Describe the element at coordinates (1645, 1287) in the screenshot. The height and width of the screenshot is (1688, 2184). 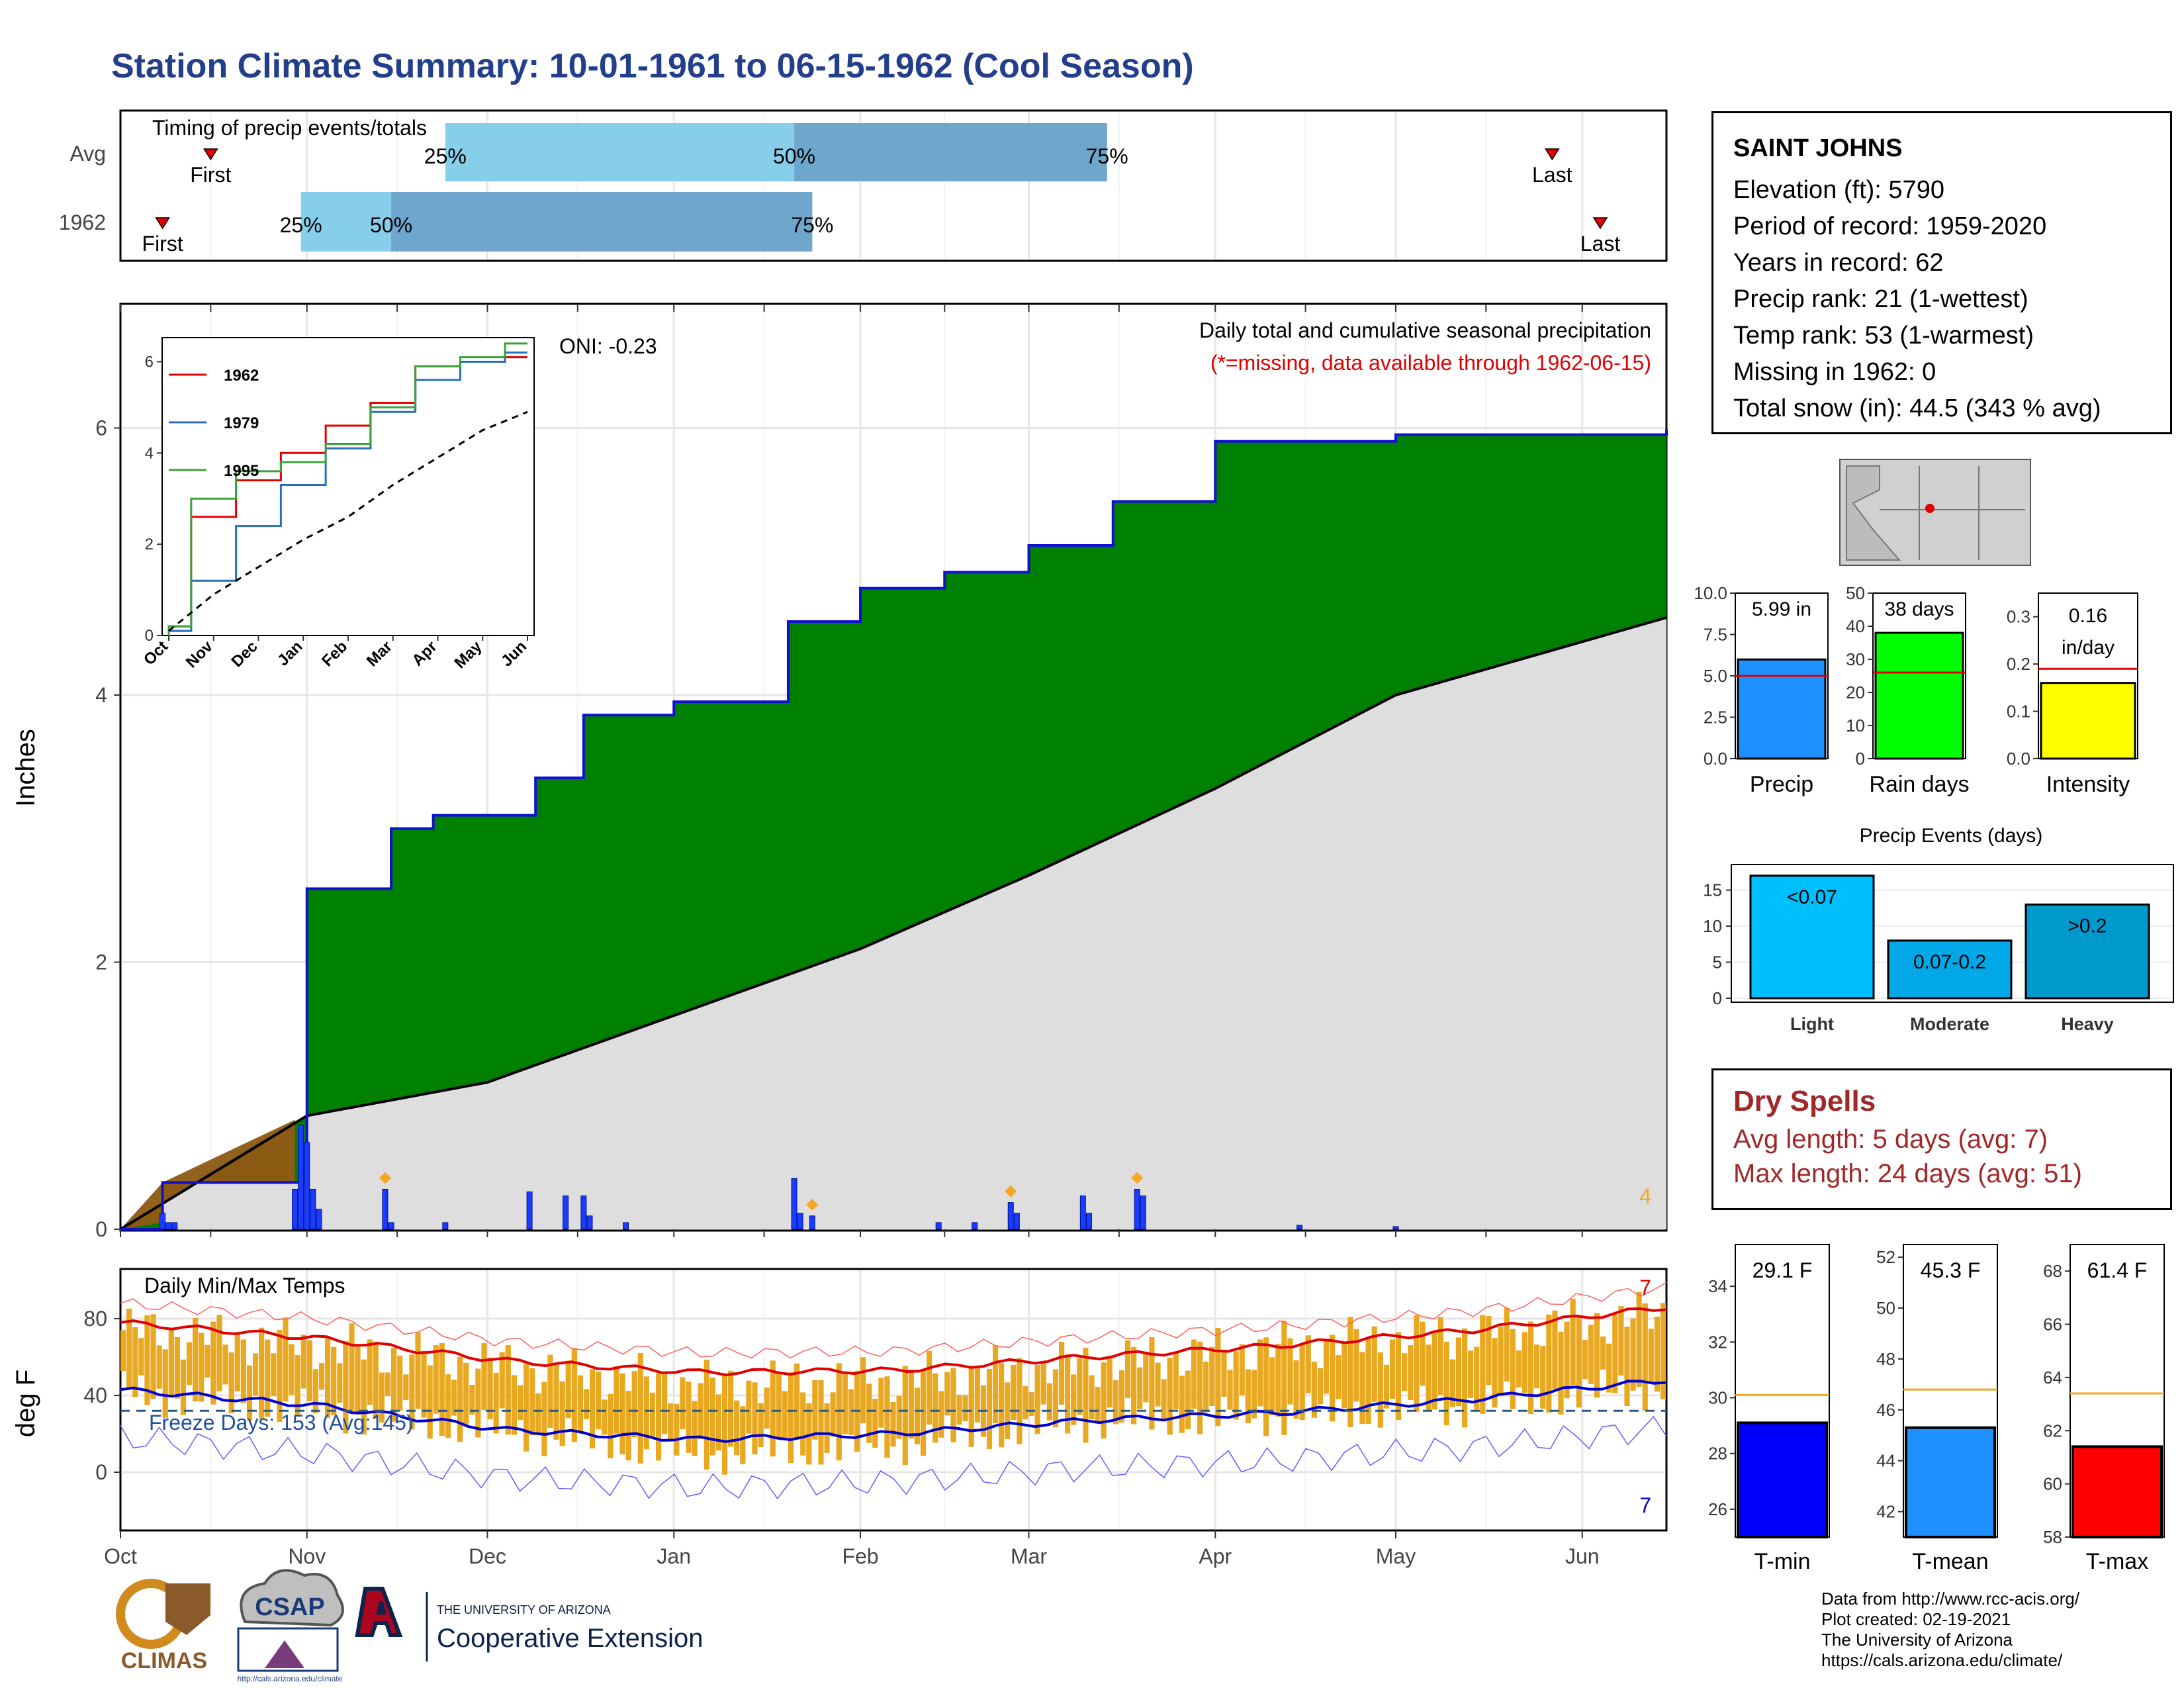
I see `temp-high-count: 7` at that location.